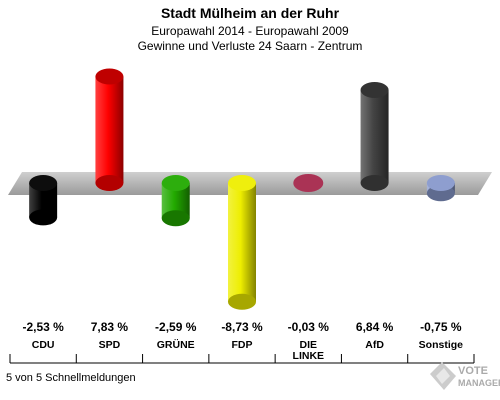 The height and width of the screenshot is (400, 500). I want to click on value-label: -0,75 %, so click(441, 327).